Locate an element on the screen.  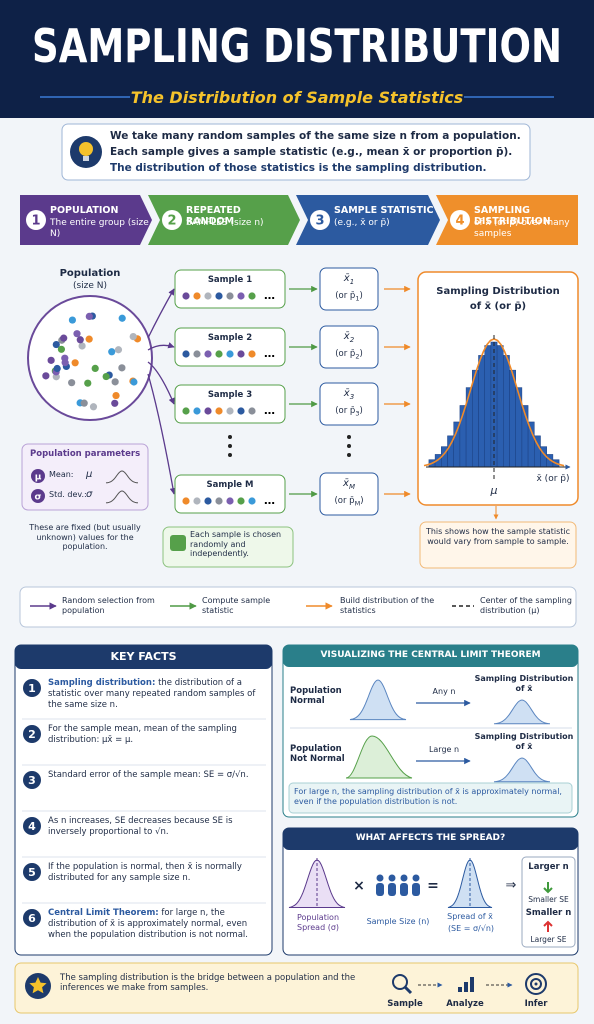
parameter-curve is located at coordinates (122, 477).